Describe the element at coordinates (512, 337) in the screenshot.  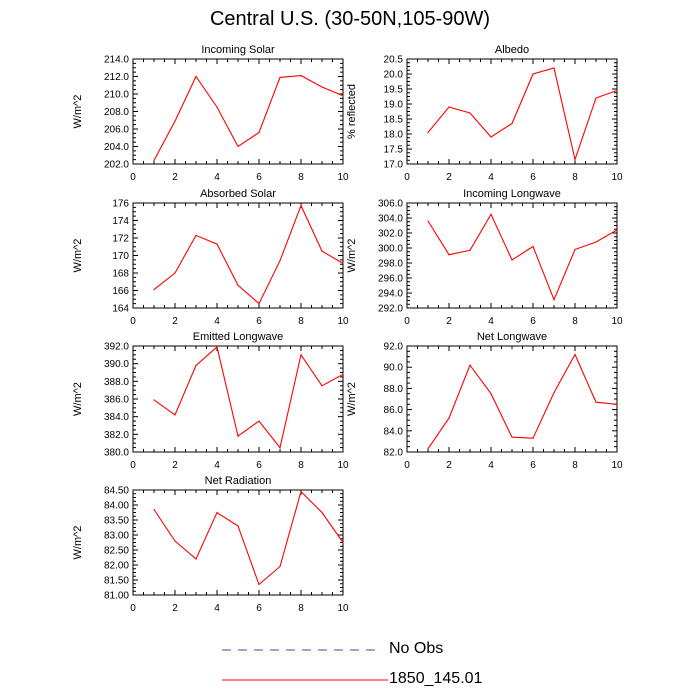
I see `panel-title: Net Longwave` at that location.